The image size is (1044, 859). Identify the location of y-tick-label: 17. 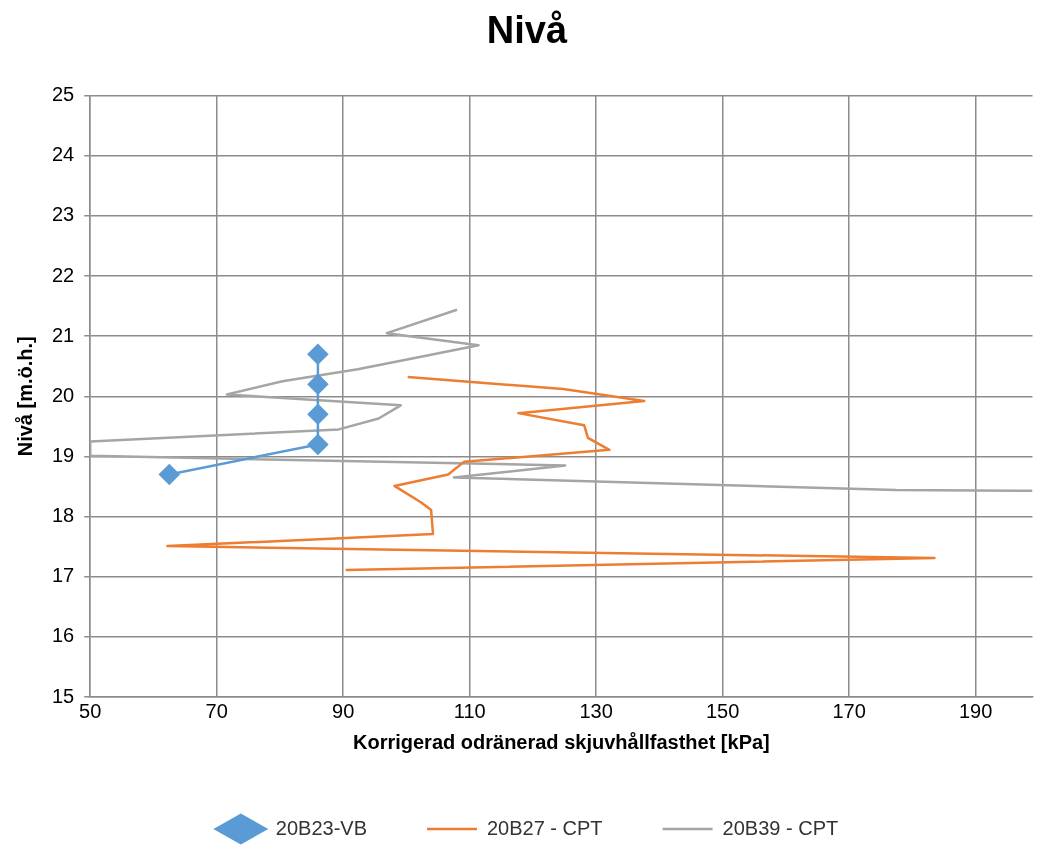
(63, 575).